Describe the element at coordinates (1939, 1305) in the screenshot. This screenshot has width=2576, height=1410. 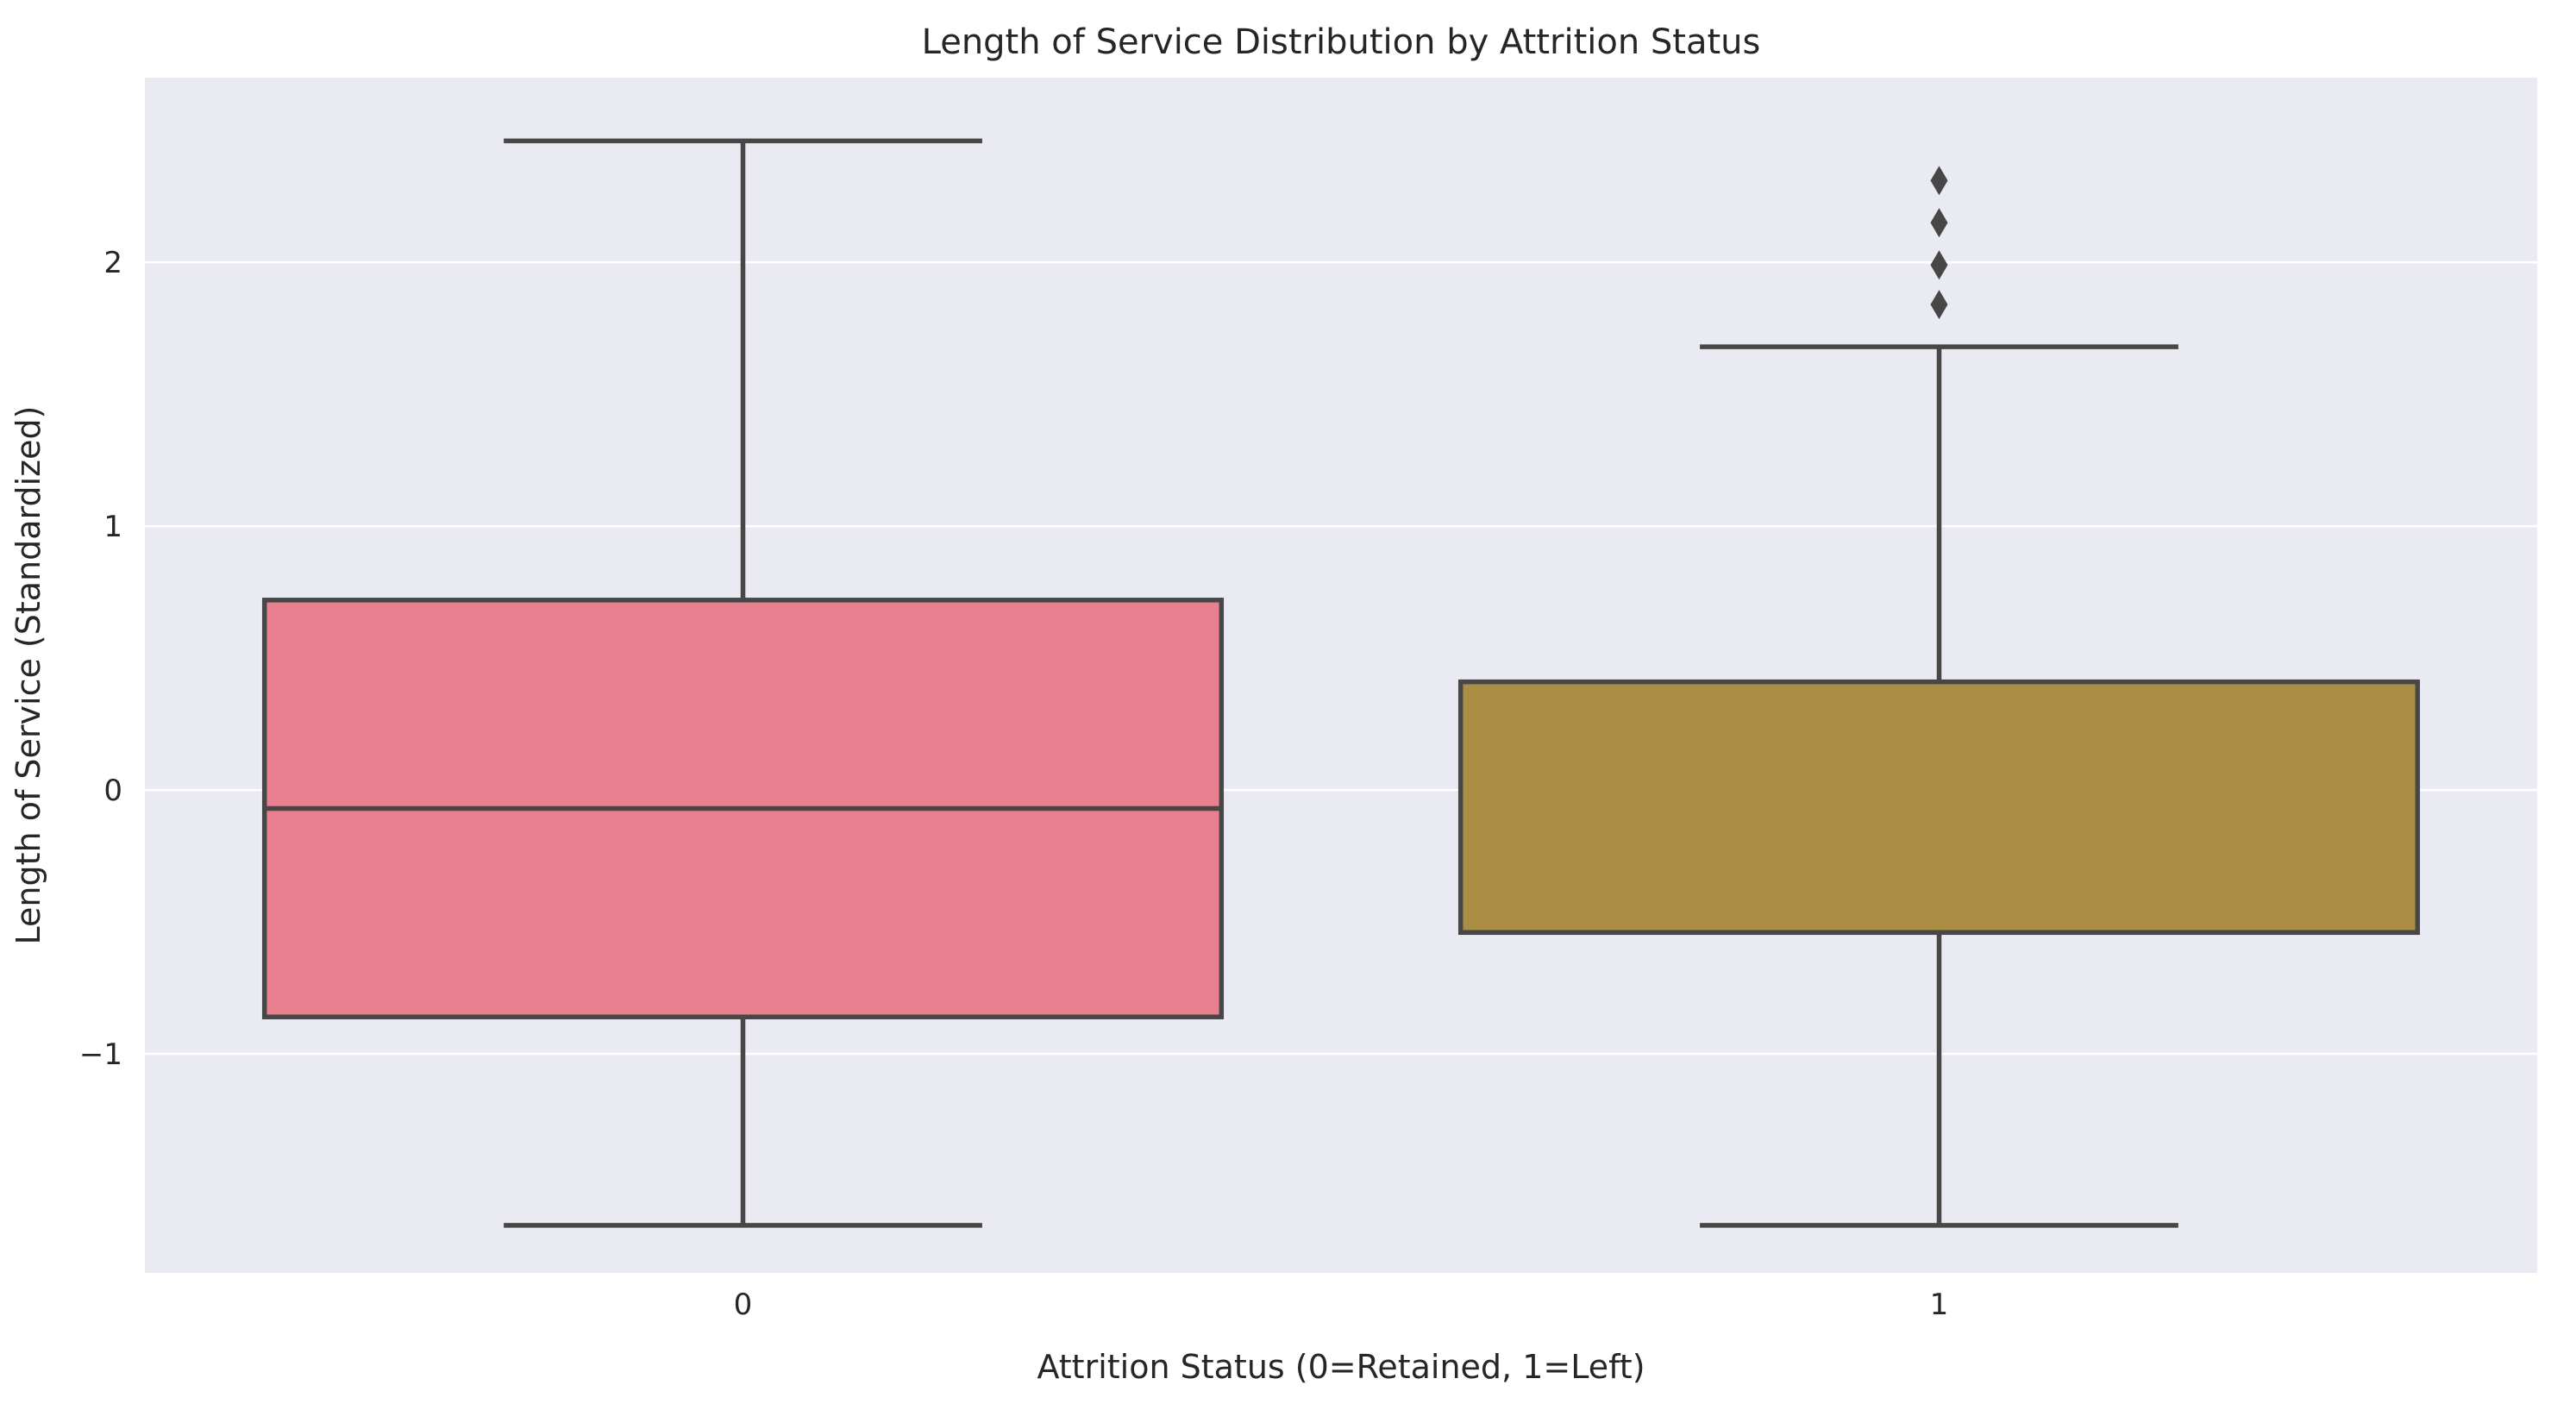
I see `x-tick-label: 1` at that location.